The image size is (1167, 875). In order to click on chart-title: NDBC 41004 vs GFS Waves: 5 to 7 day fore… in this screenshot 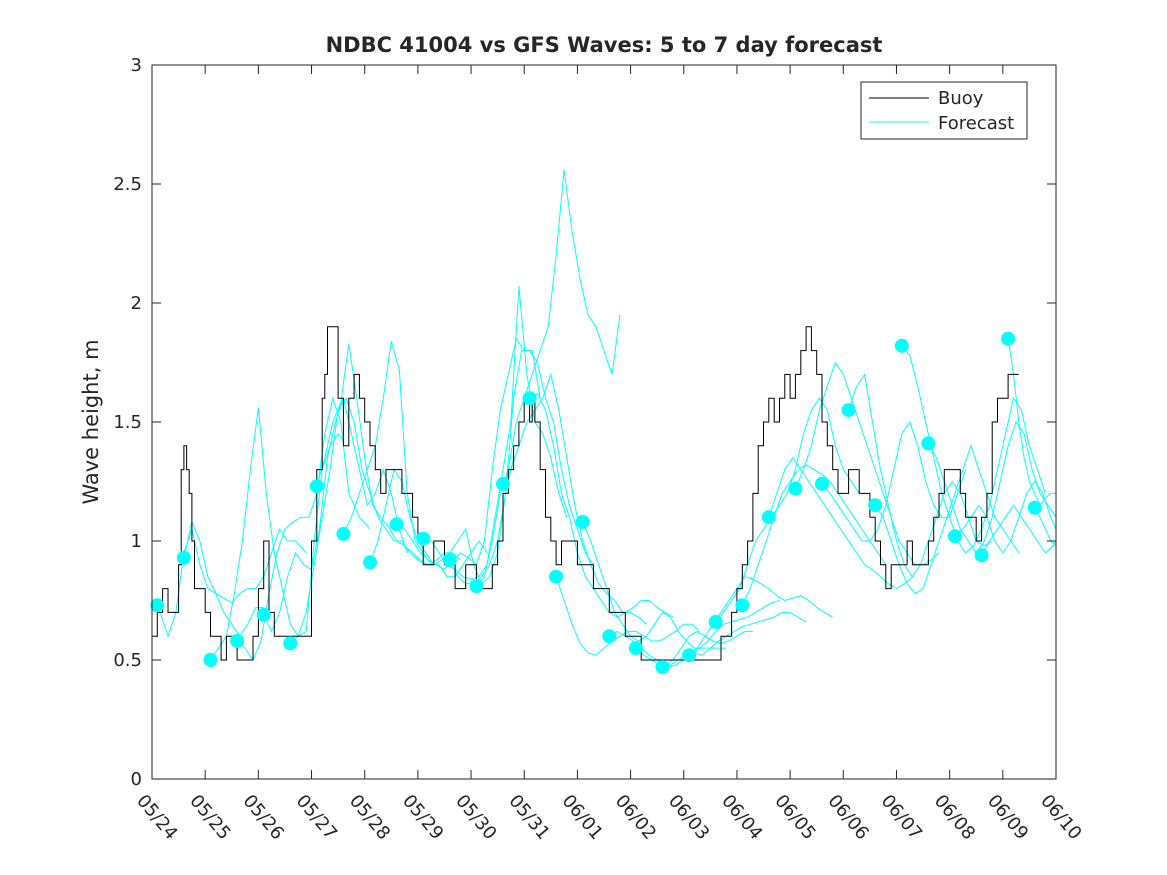, I will do `click(604, 45)`.